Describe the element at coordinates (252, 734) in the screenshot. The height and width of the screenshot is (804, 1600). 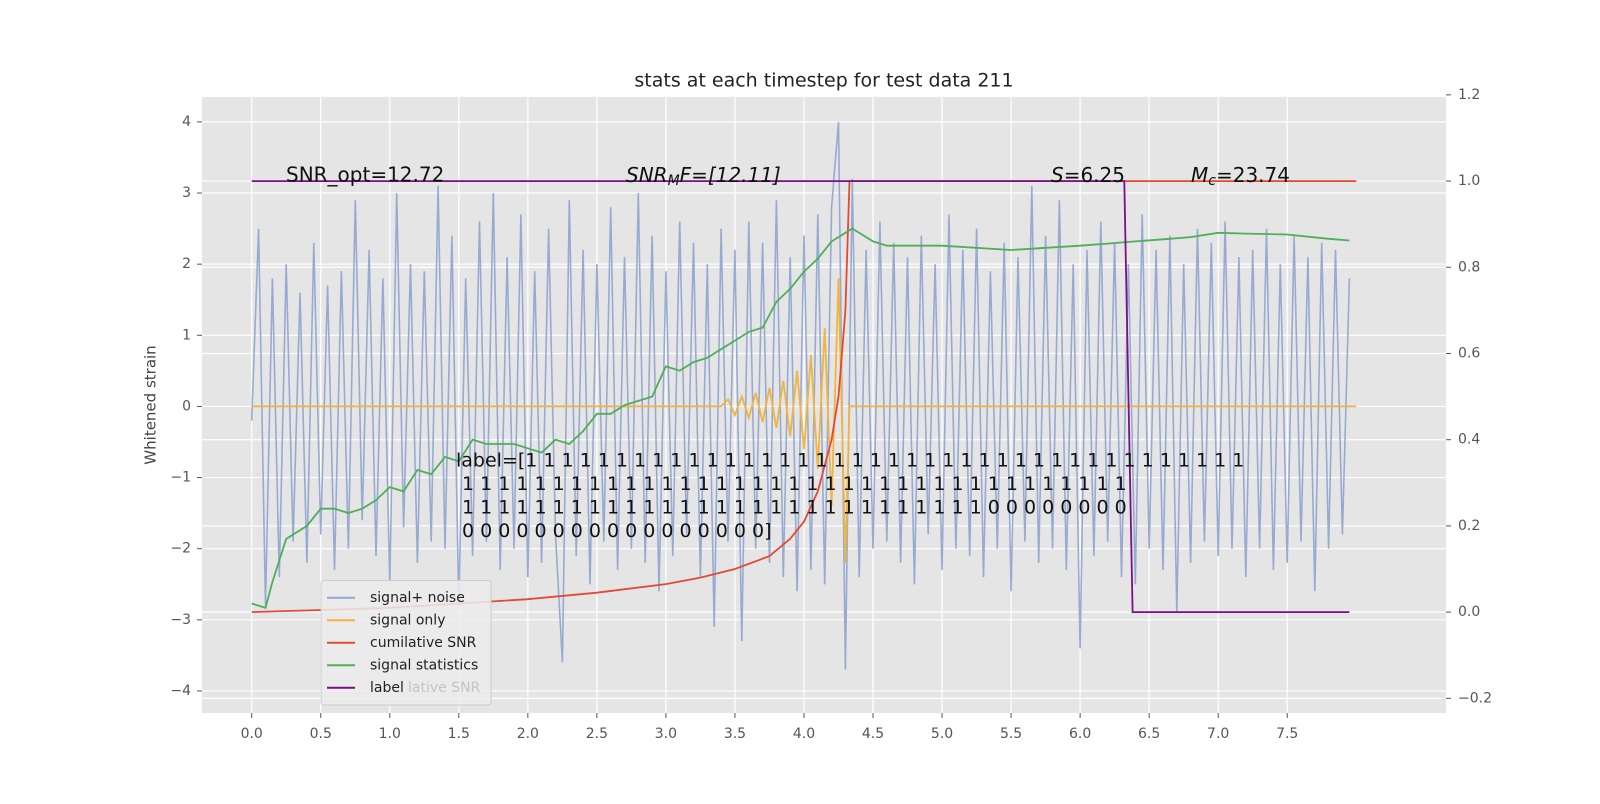
I see `x-tick-label: 0.0` at that location.